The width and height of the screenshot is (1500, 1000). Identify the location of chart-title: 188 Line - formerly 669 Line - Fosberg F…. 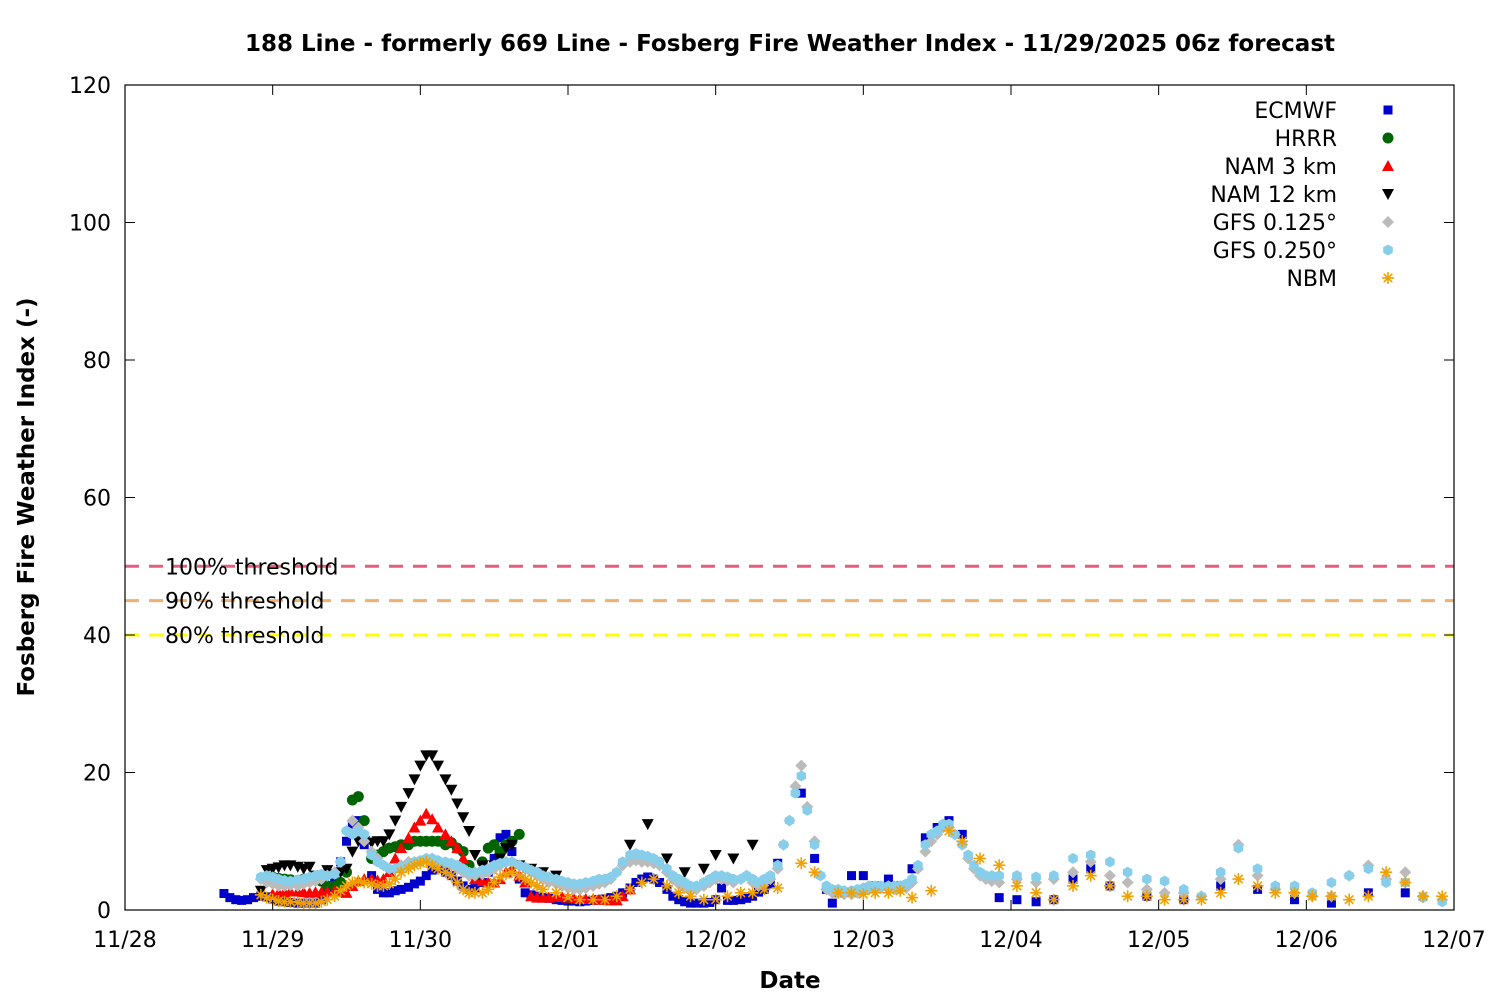
(790, 44).